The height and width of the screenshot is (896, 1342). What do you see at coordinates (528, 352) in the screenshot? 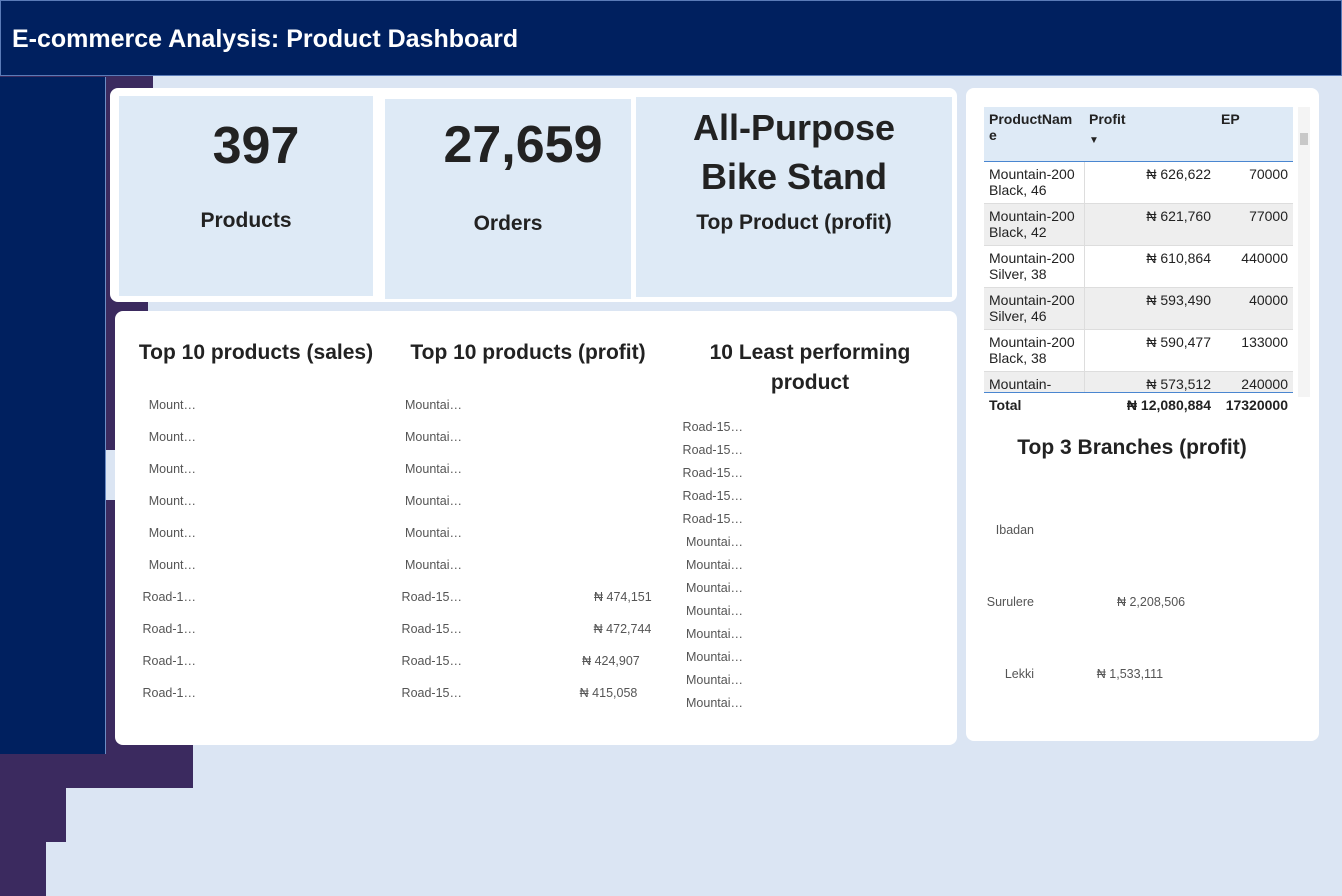
I see `chart-title: Top 10 products (profit)` at bounding box center [528, 352].